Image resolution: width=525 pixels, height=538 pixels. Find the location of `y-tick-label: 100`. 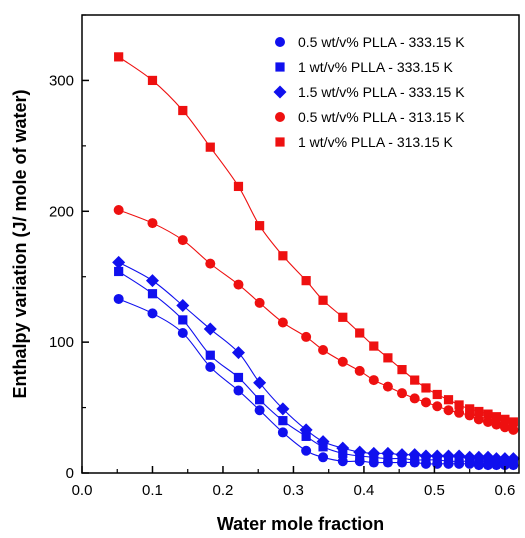

y-tick-label: 100 is located at coordinates (61, 342).